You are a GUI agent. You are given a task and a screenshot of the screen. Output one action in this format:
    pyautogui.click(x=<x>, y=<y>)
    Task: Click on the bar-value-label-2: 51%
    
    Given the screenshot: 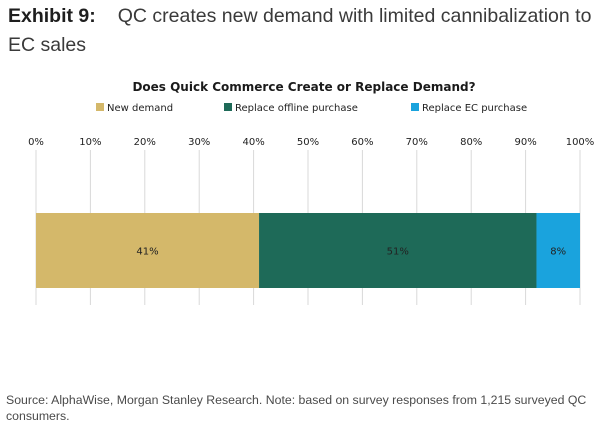 What is the action you would take?
    pyautogui.click(x=398, y=252)
    